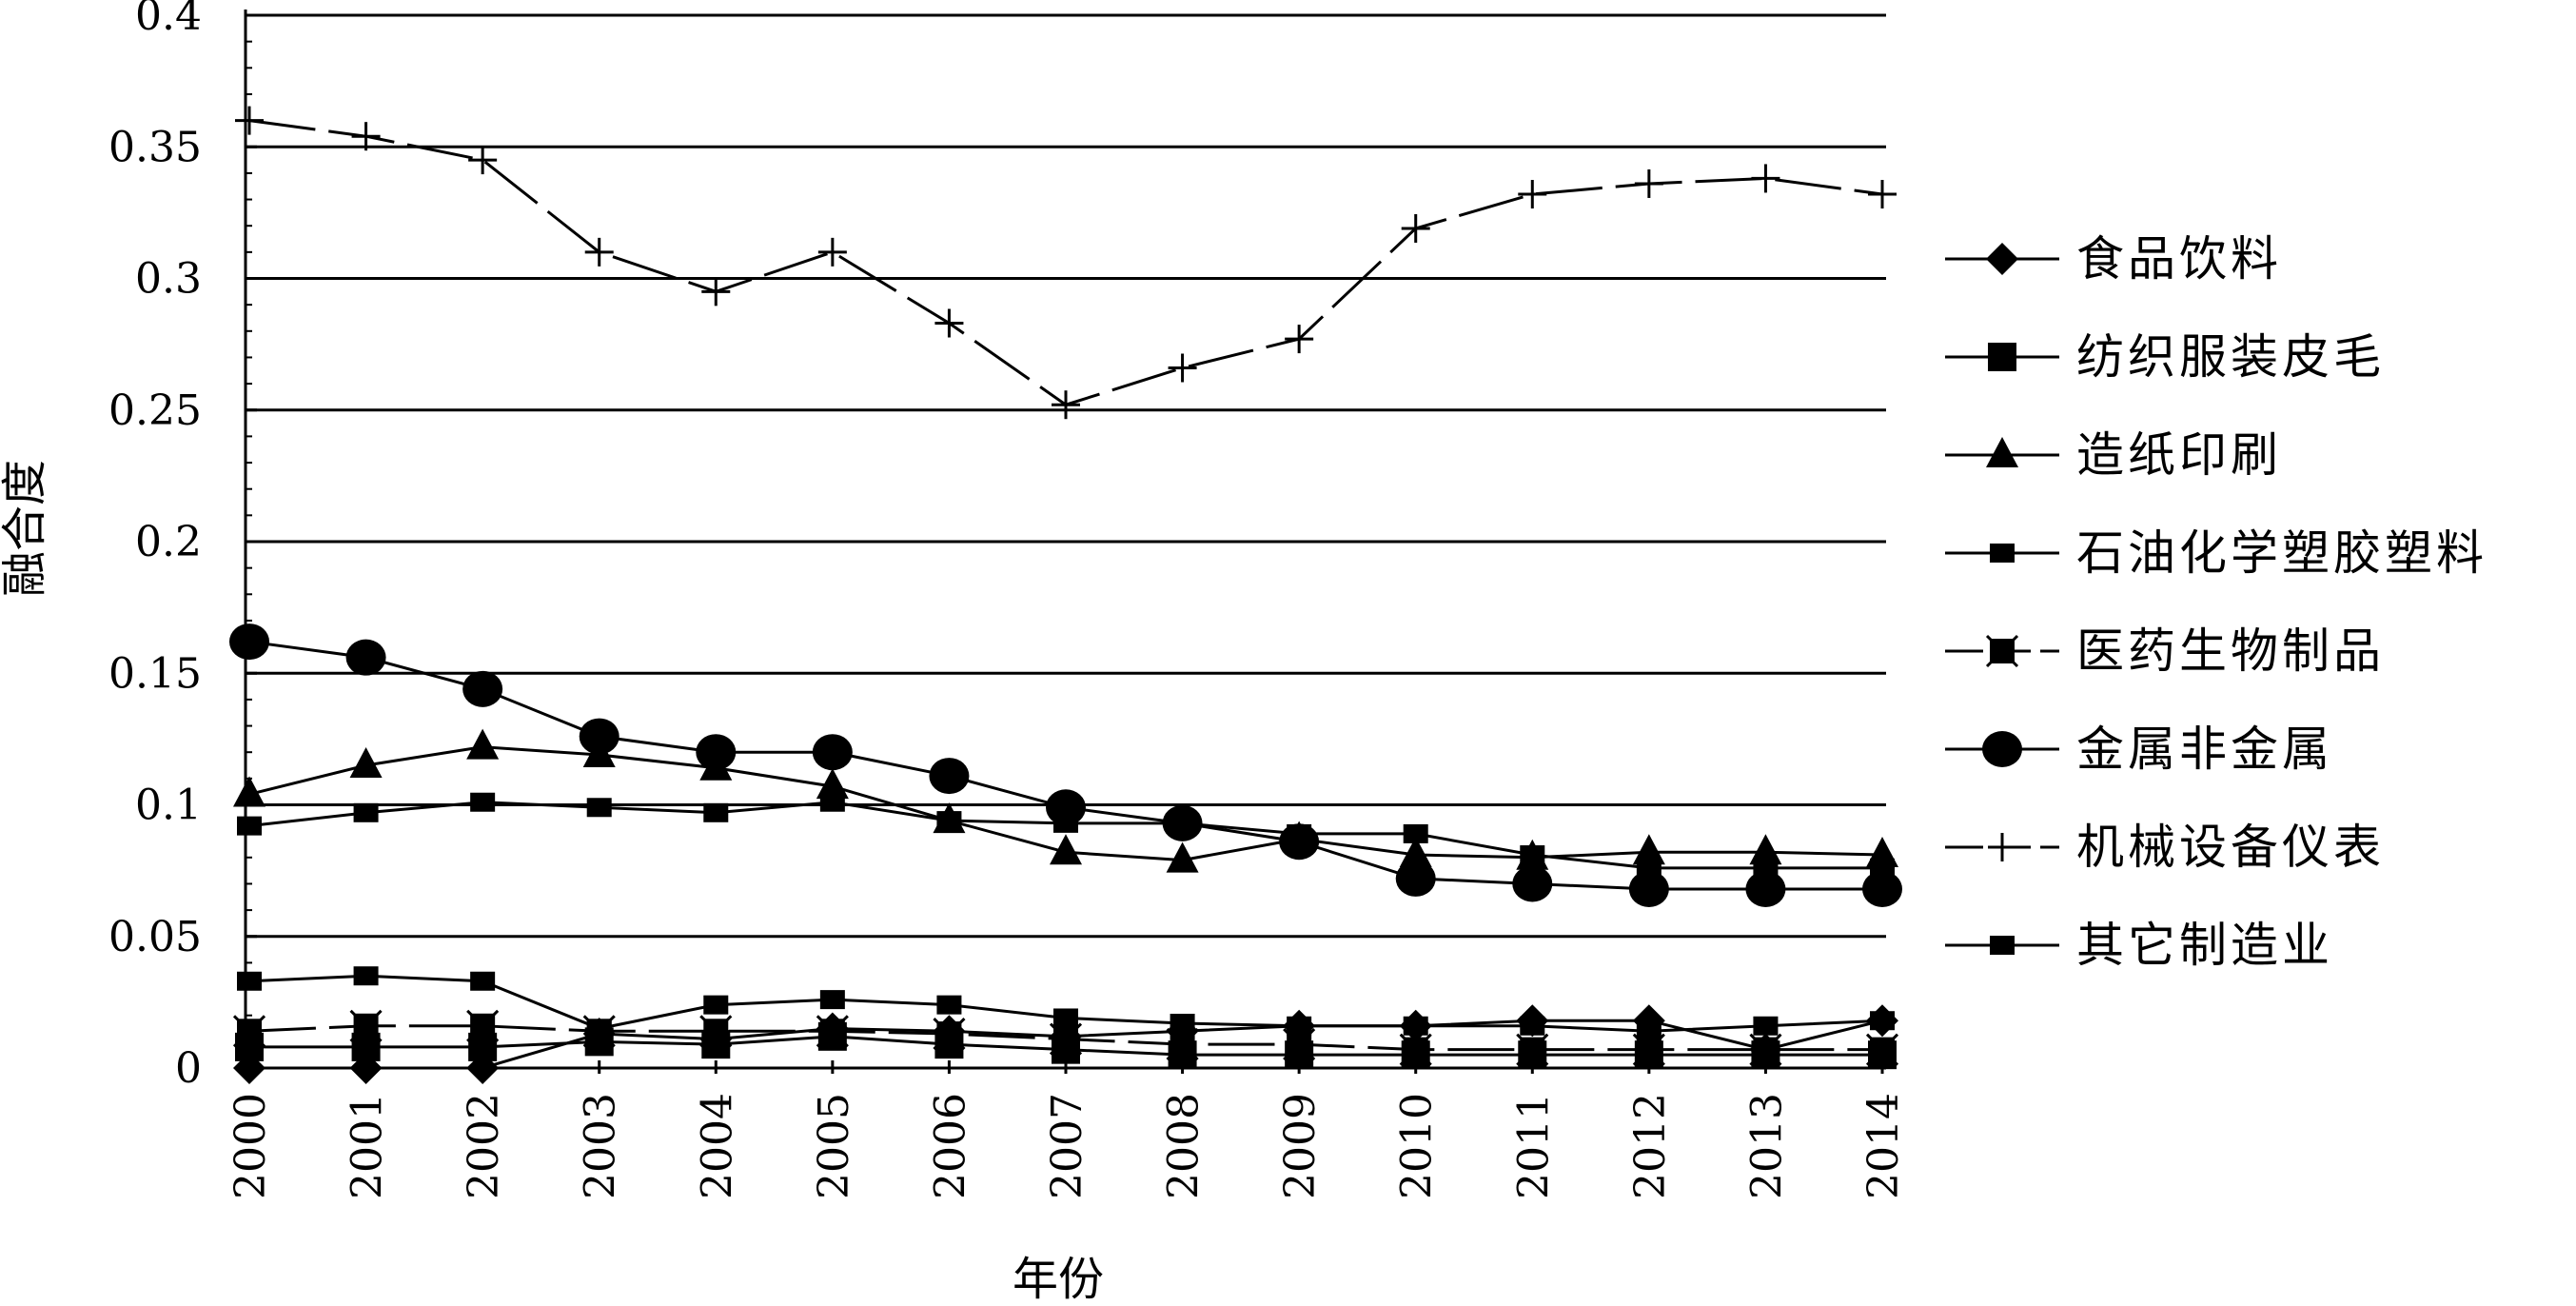 This screenshot has width=2576, height=1306. Describe the element at coordinates (168, 279) in the screenshot. I see `y-tick-label: 0.3` at that location.